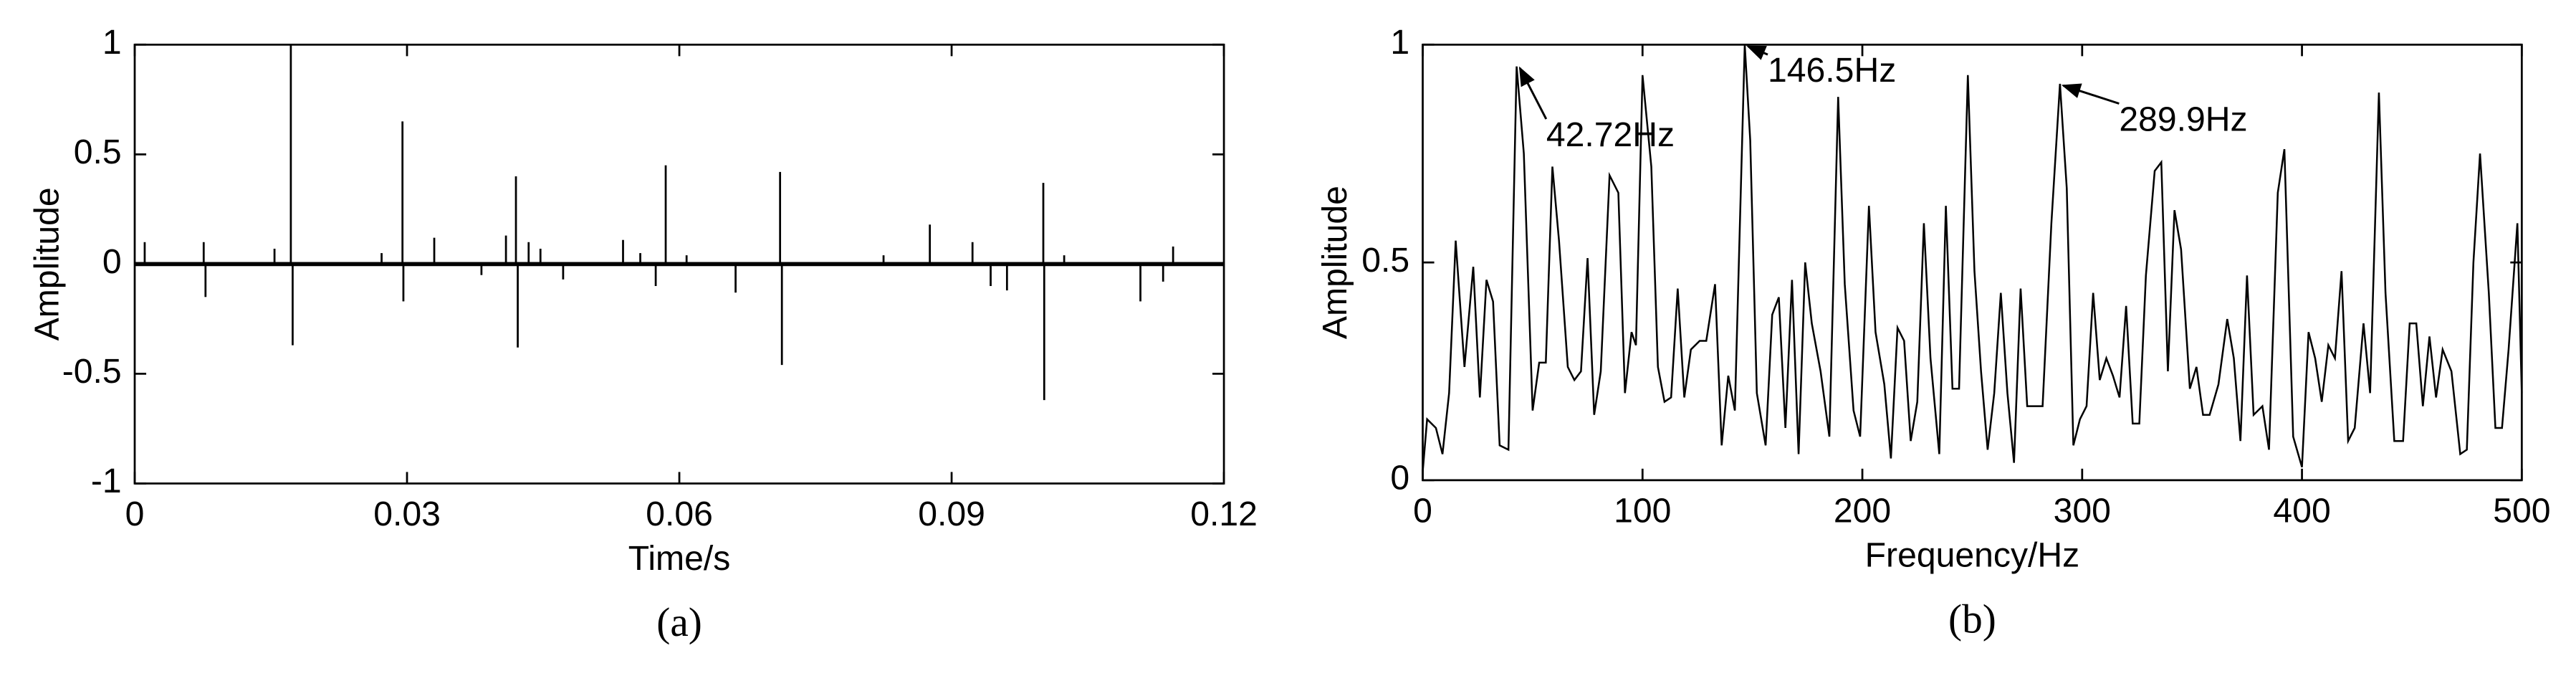 The image size is (2576, 681). What do you see at coordinates (1642, 511) in the screenshot?
I see `x-tick-label: 100` at bounding box center [1642, 511].